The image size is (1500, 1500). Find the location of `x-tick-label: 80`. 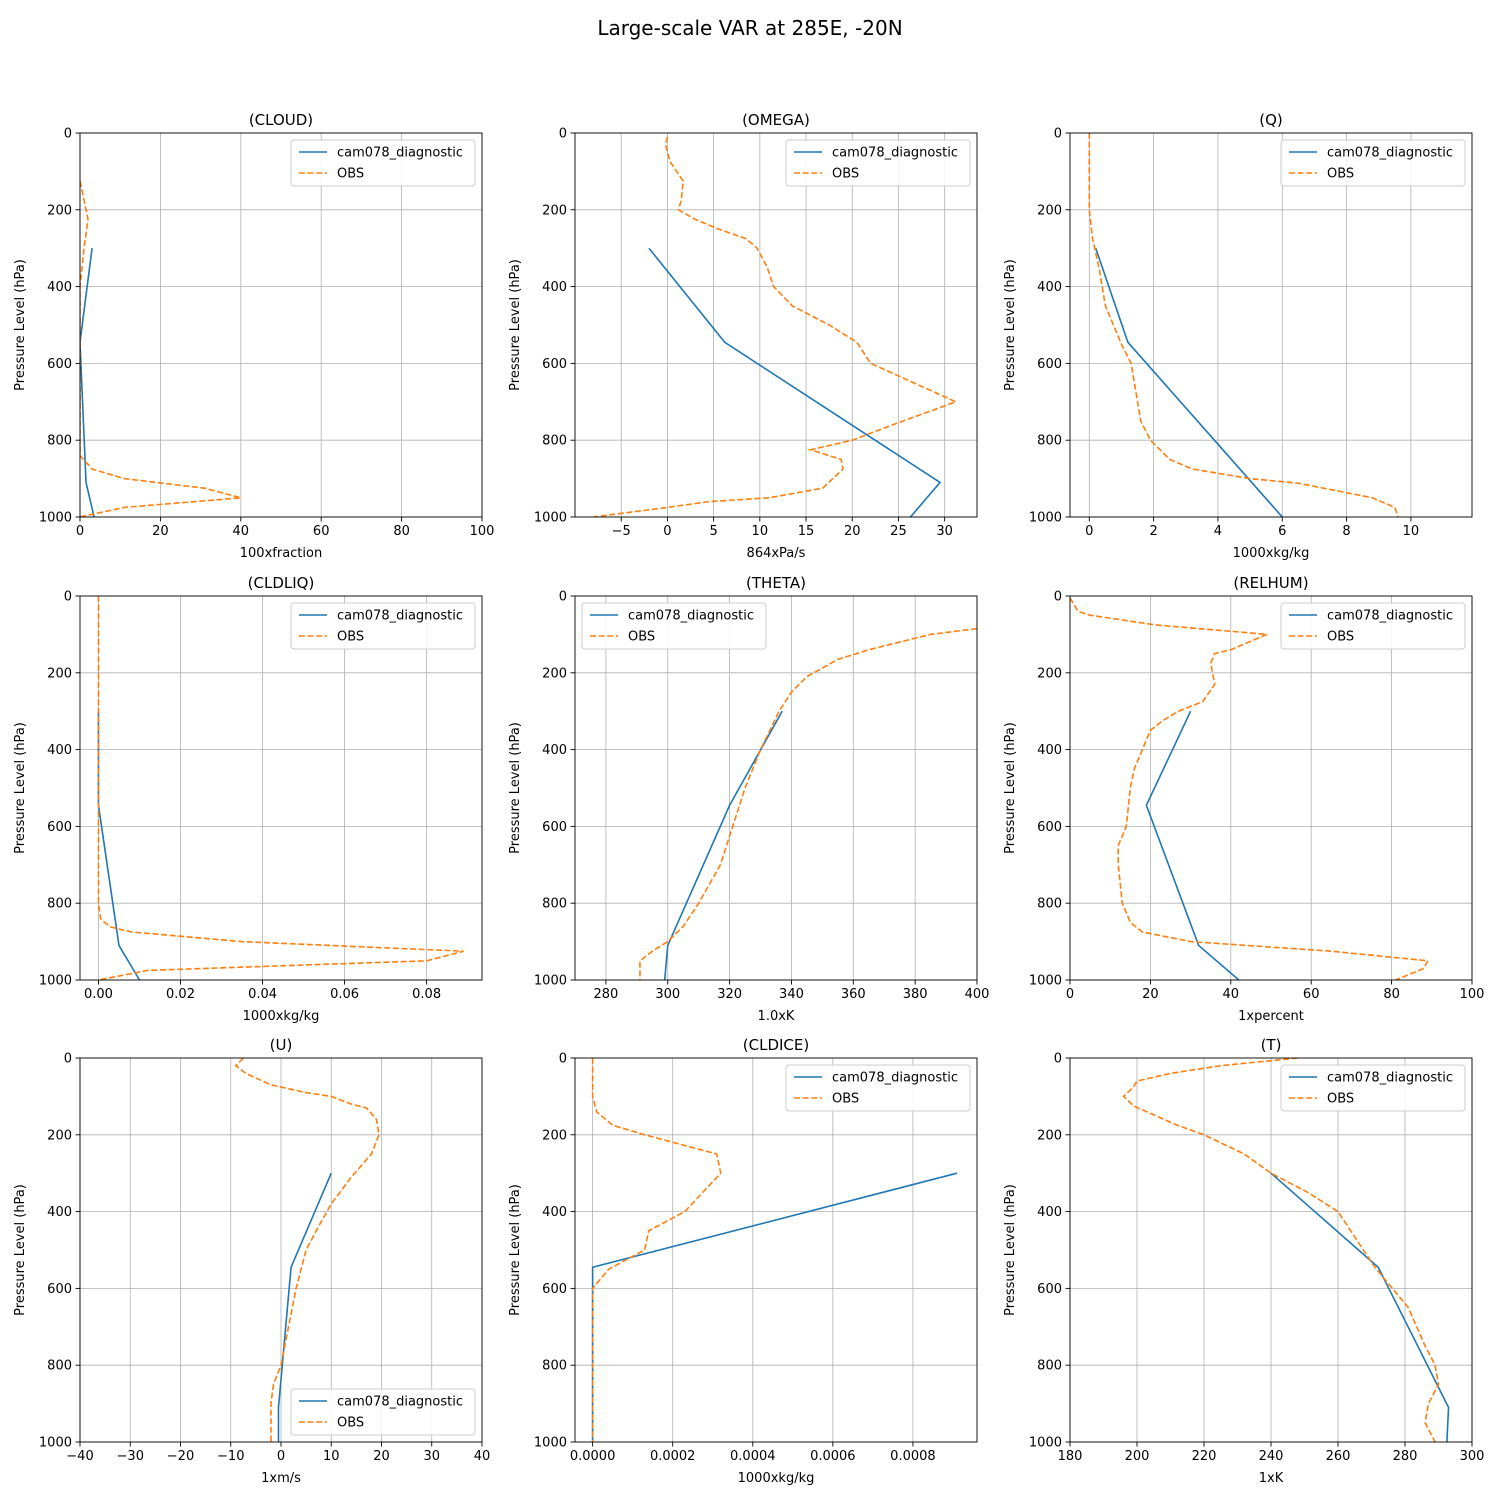

x-tick-label: 80 is located at coordinates (1391, 994).